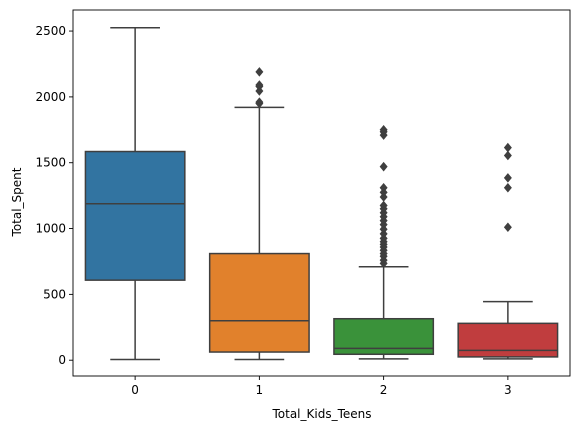 This screenshot has width=580, height=433. I want to click on x-axis-label: Total_Kids_Teens, so click(321, 414).